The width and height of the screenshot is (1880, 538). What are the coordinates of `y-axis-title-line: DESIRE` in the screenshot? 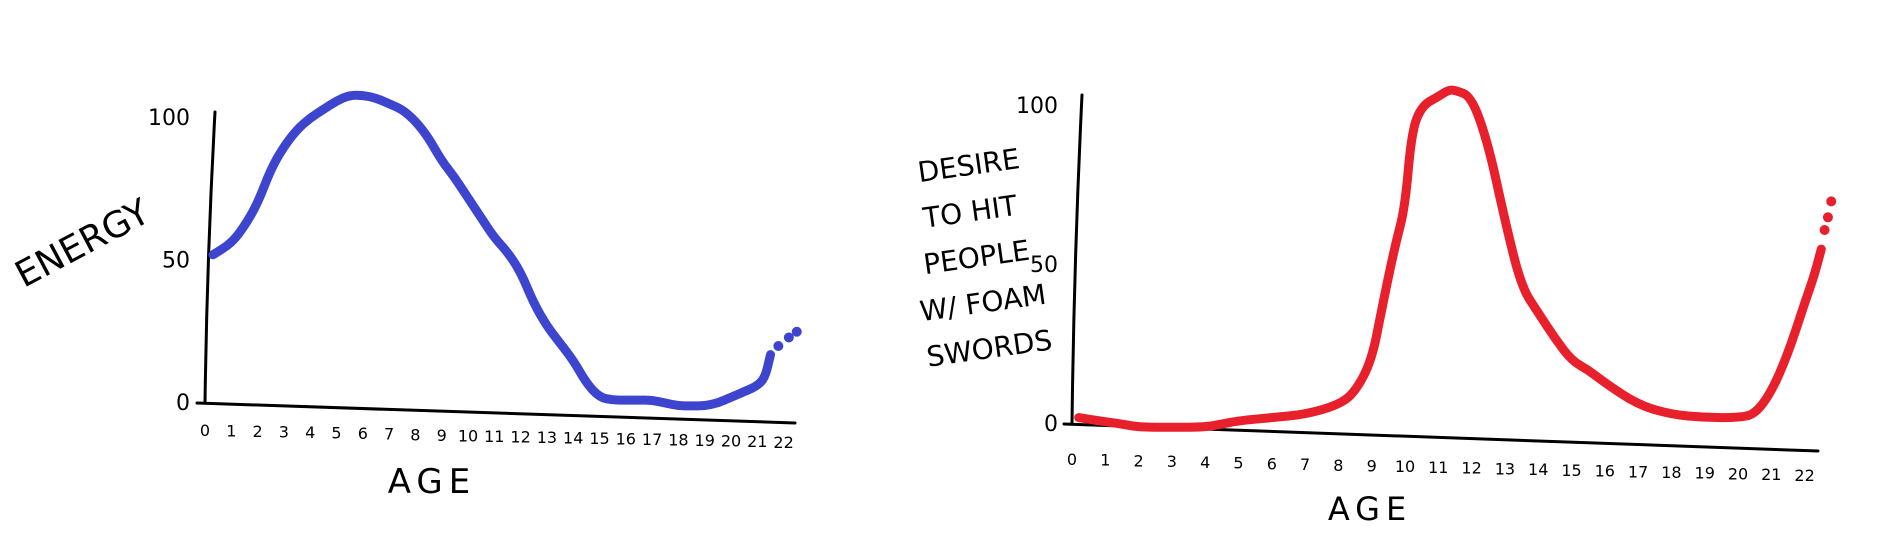 It's located at (969, 165).